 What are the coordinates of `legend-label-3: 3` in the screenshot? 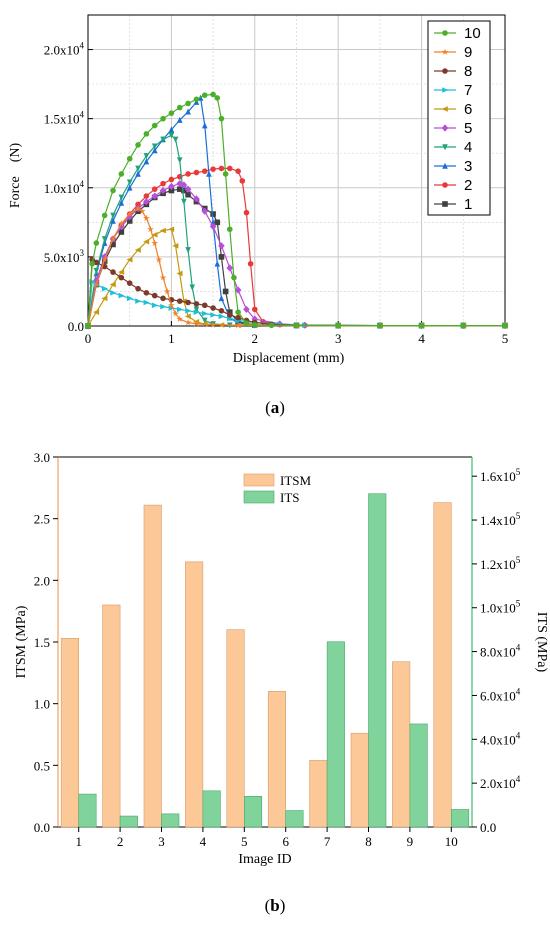 It's located at (468, 166).